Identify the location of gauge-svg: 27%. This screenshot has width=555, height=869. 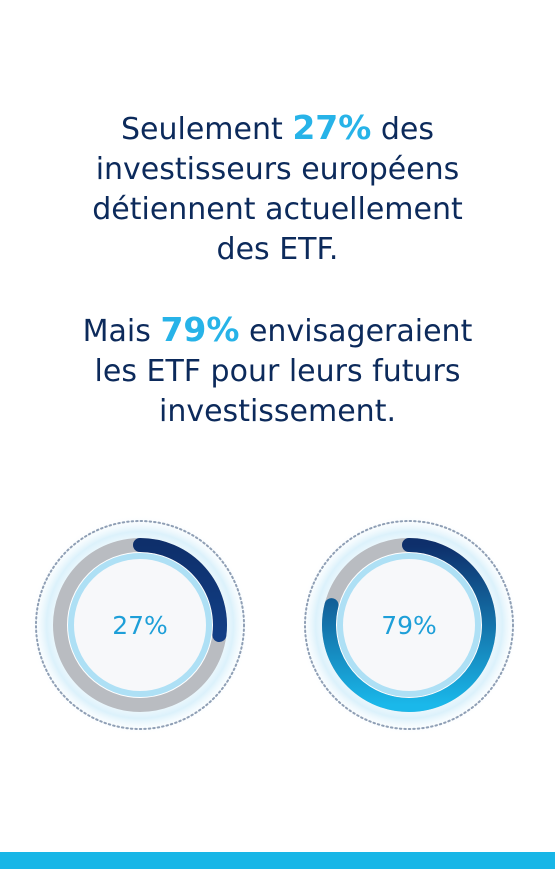
(140, 625).